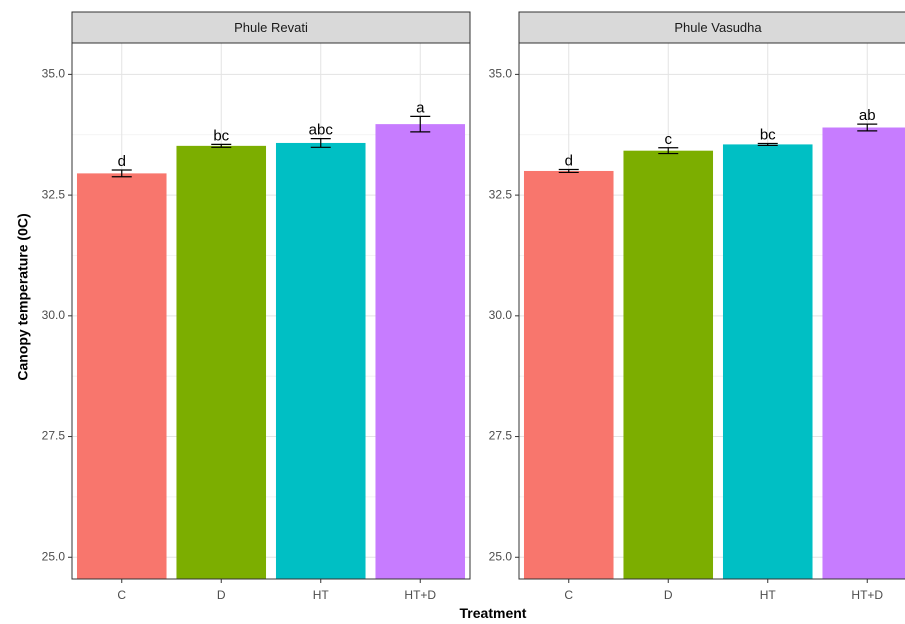 Image resolution: width=905 pixels, height=624 pixels. What do you see at coordinates (321, 130) in the screenshot?
I see `significance-label: abc` at bounding box center [321, 130].